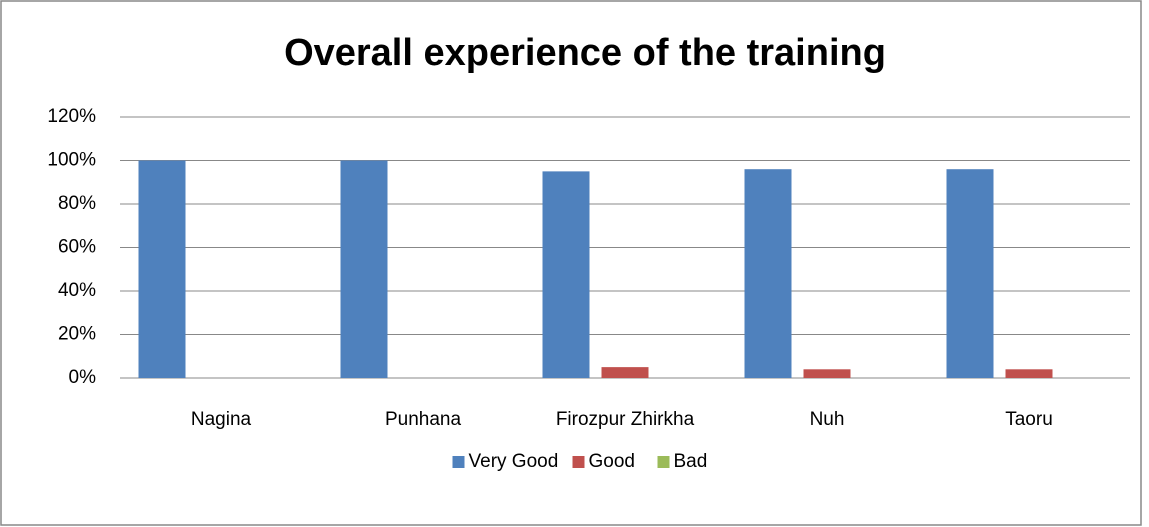  I want to click on y-tick-label: 40%, so click(77, 290).